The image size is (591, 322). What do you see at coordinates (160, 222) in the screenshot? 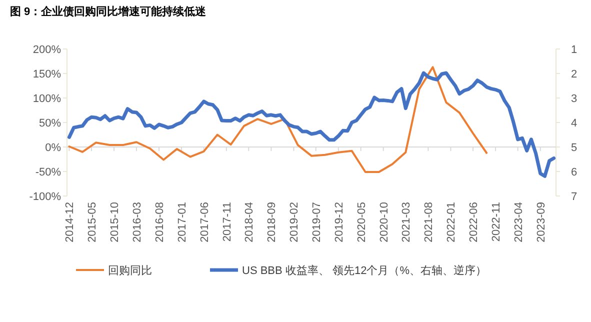
I see `x-tick-label: 2016-08` at bounding box center [160, 222].